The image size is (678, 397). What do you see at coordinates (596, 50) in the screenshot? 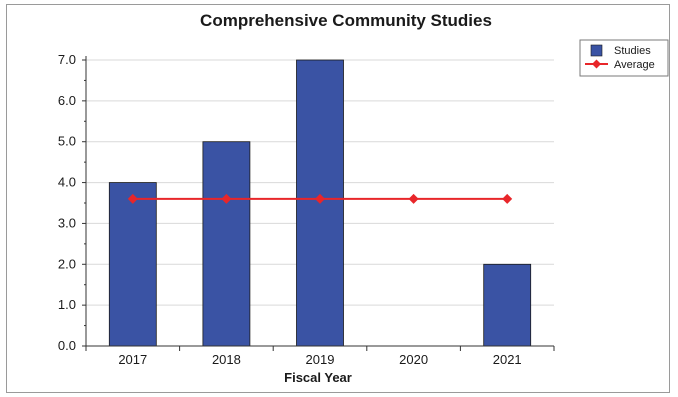
I see `legend-studies-swatch` at bounding box center [596, 50].